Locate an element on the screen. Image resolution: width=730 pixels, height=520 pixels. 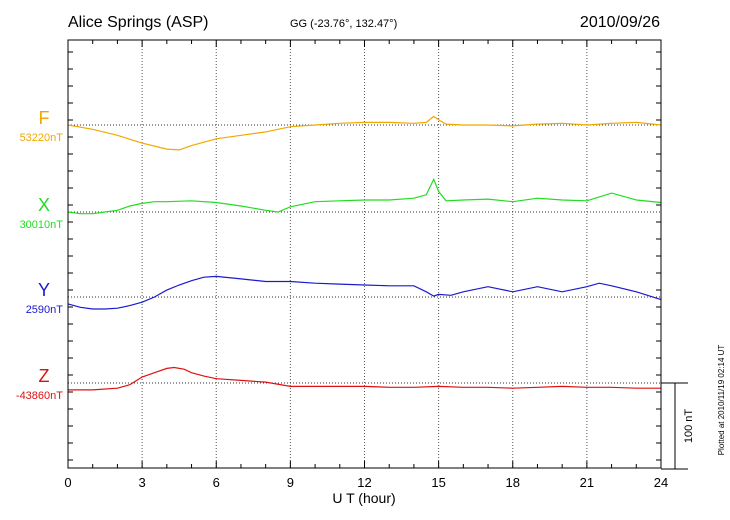
series-baseline-F: 53220nT is located at coordinates (42, 138).